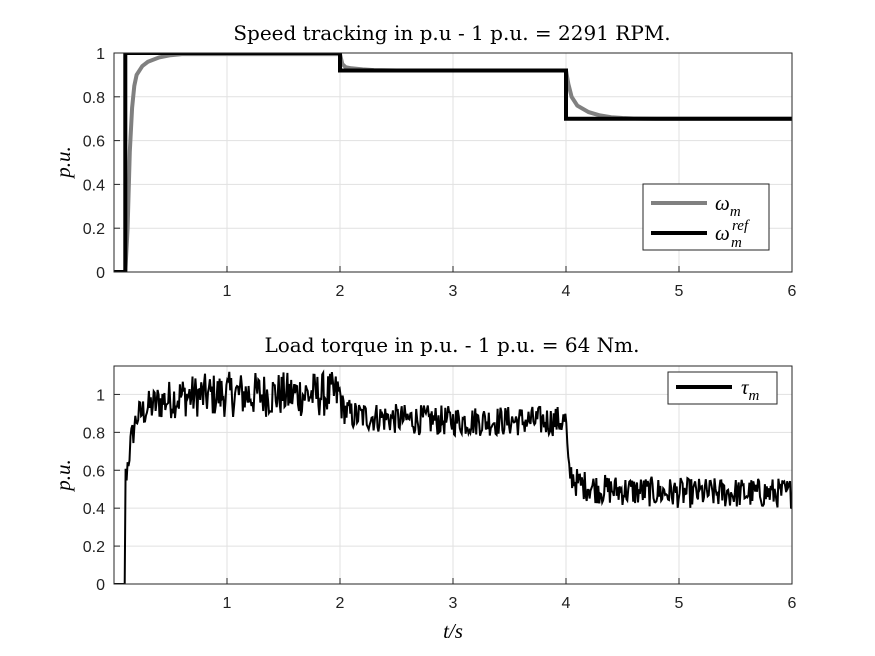 Image resolution: width=875 pixels, height=656 pixels. Describe the element at coordinates (453, 291) in the screenshot. I see `speed-xtick-label-3: 3` at that location.